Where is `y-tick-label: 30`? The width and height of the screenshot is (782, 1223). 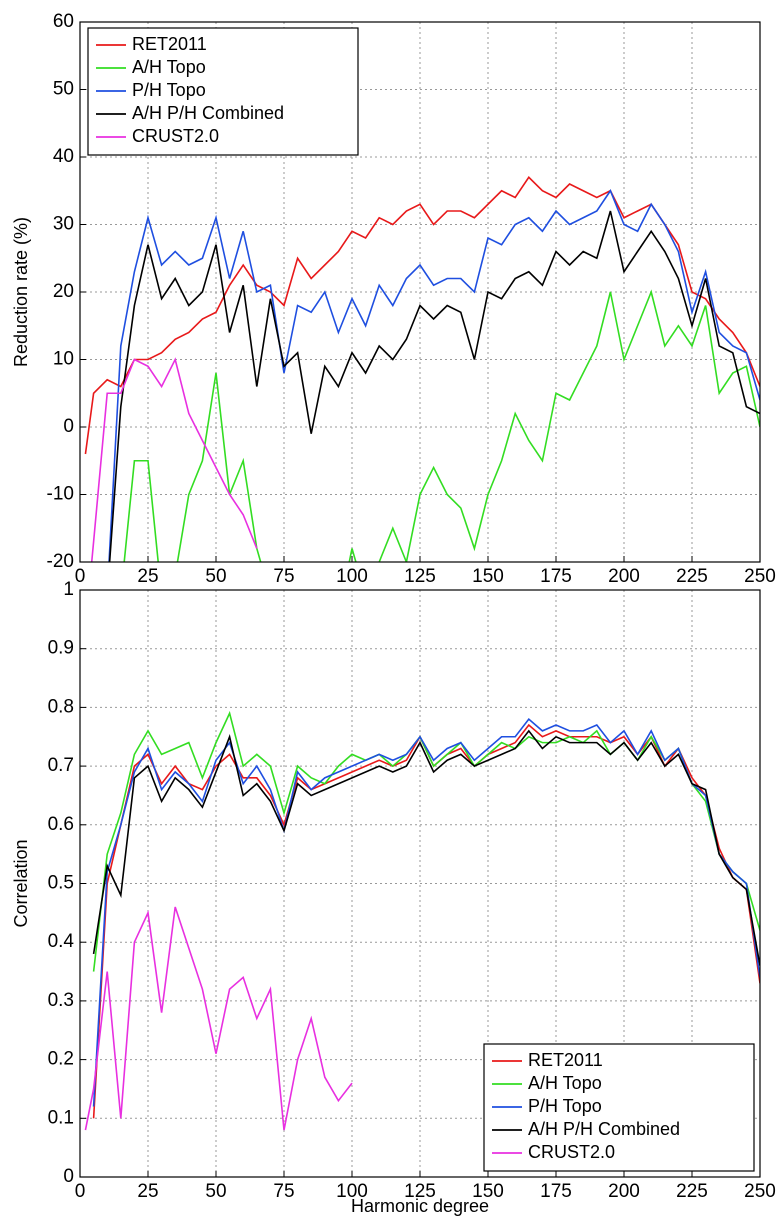
y-tick-label: 30 is located at coordinates (63, 224).